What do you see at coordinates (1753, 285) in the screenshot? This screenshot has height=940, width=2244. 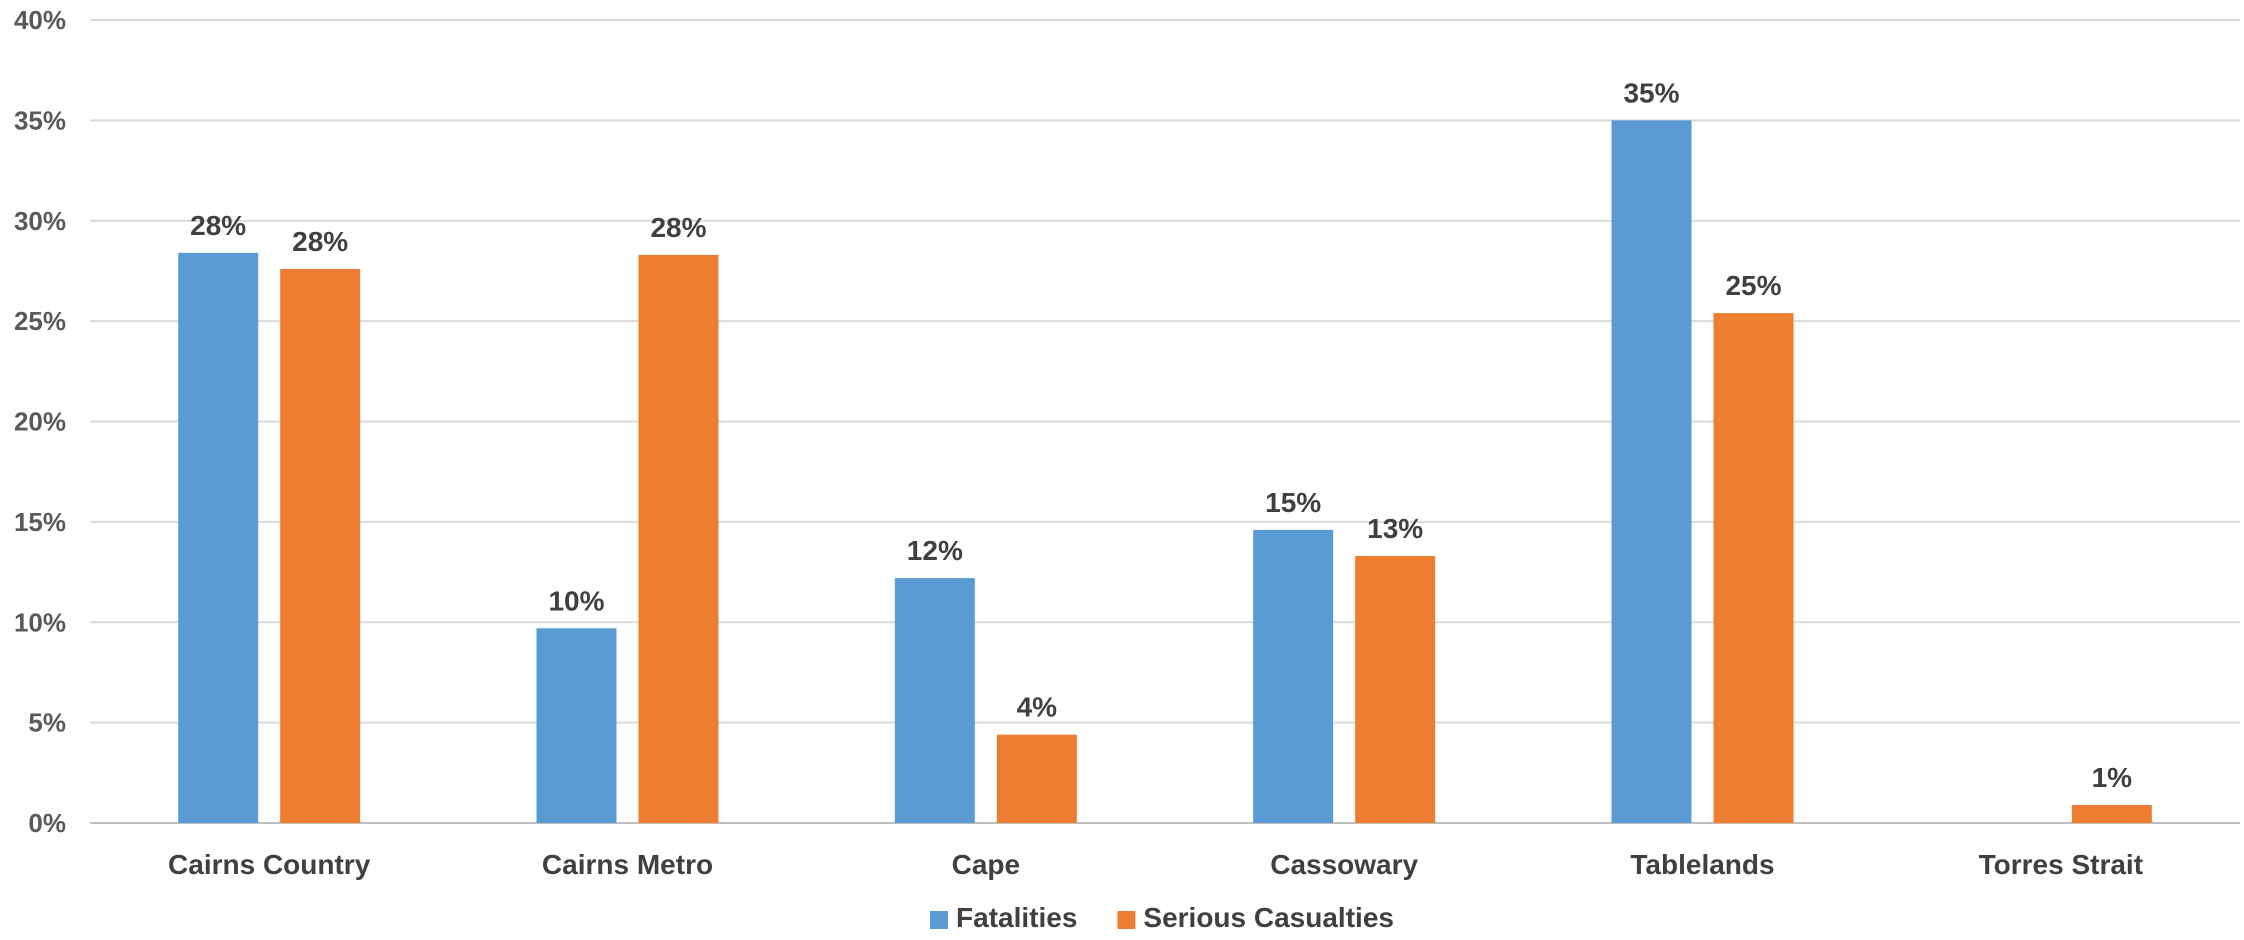 I see `data-label: 25%` at bounding box center [1753, 285].